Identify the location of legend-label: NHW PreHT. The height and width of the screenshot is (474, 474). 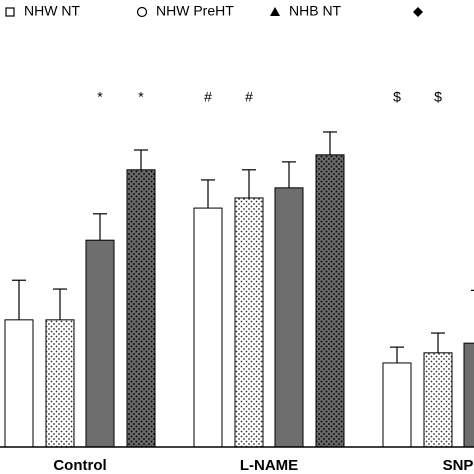
(195, 11).